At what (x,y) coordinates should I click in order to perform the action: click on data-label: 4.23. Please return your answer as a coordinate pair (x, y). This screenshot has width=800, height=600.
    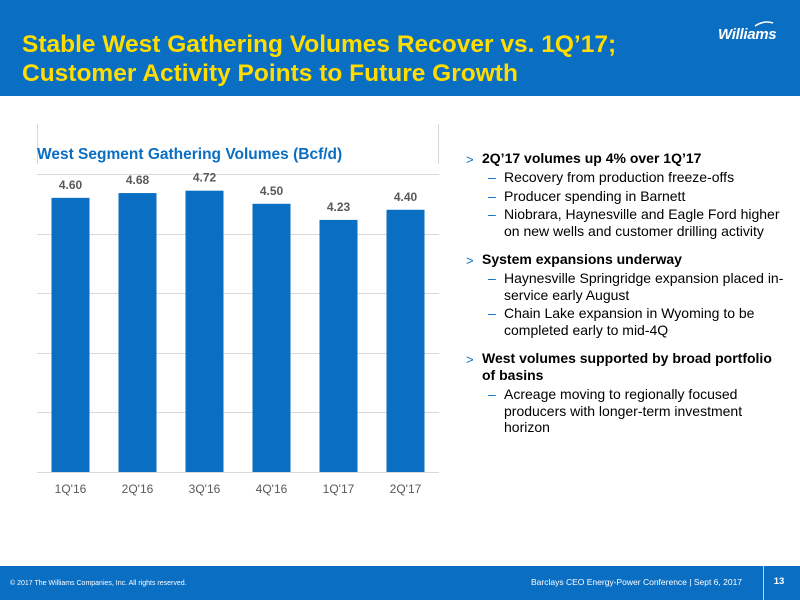
    Looking at the image, I should click on (339, 207).